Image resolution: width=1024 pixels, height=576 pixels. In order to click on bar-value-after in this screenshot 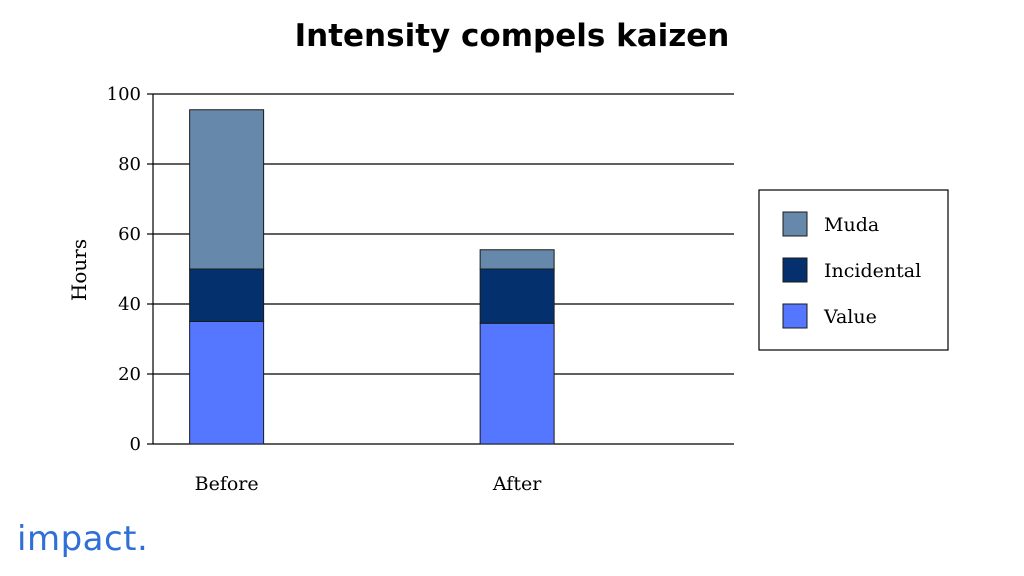, I will do `click(517, 383)`.